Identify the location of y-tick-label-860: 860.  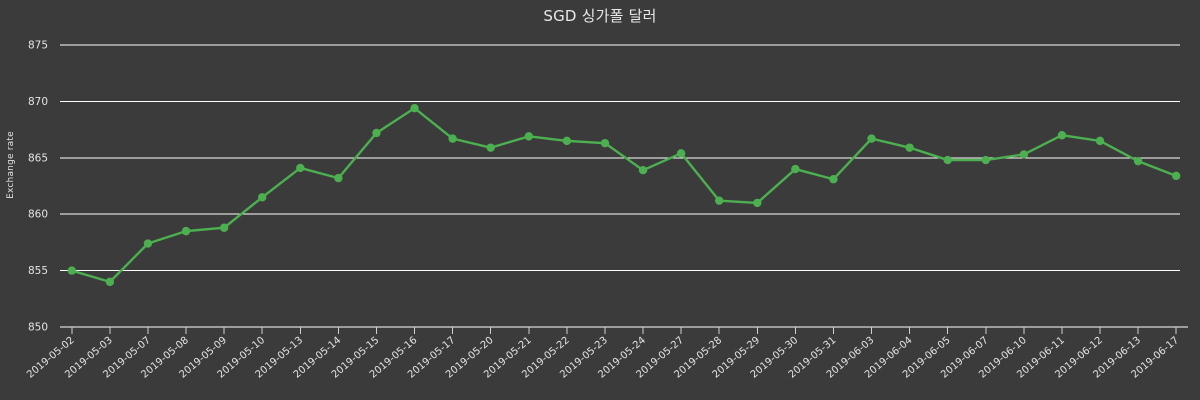
(38, 215).